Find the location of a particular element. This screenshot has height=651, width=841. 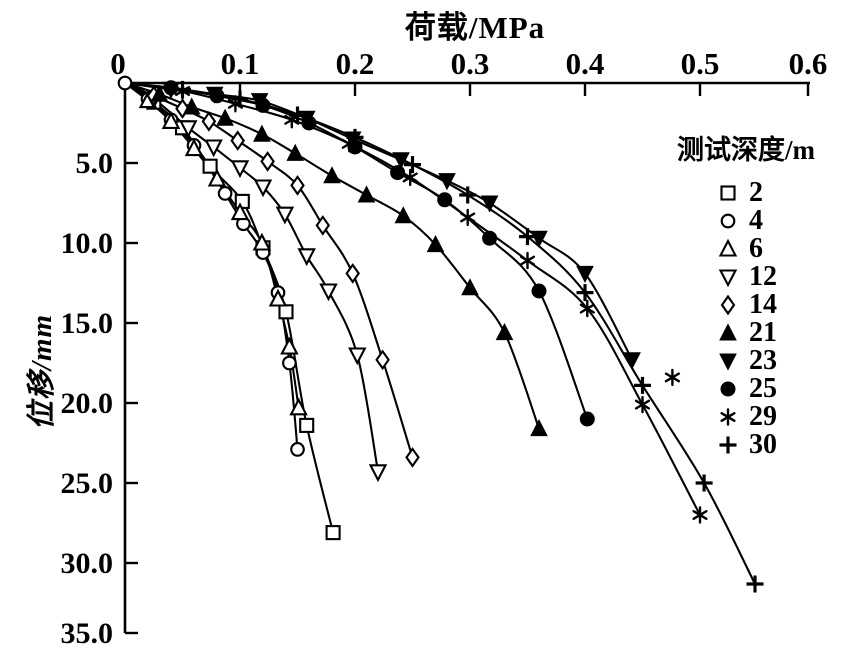

x-tick-label: 0.4 is located at coordinates (585, 63).